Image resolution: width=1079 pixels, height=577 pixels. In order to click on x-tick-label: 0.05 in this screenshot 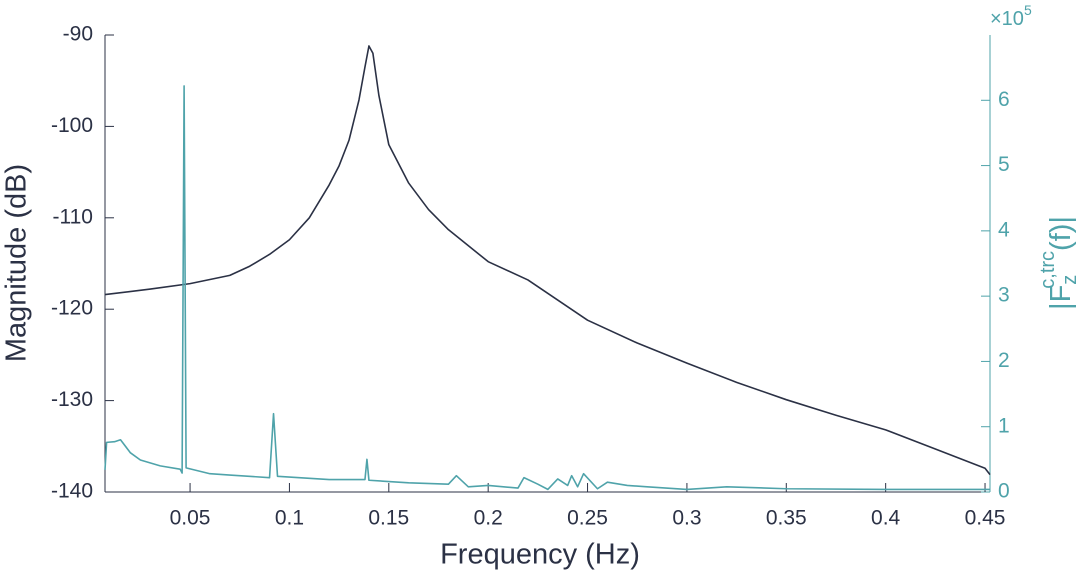, I will do `click(190, 518)`.